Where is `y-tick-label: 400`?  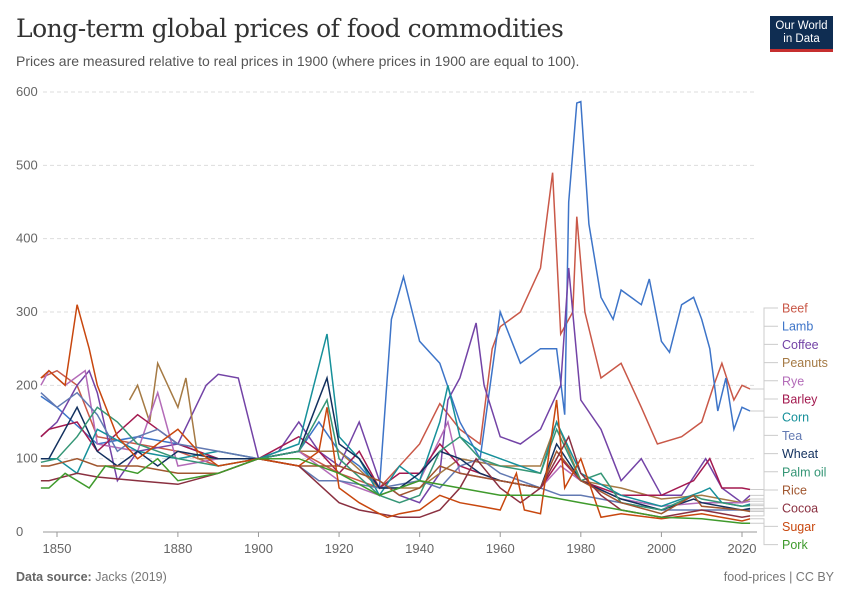
y-tick-label: 400 is located at coordinates (27, 238).